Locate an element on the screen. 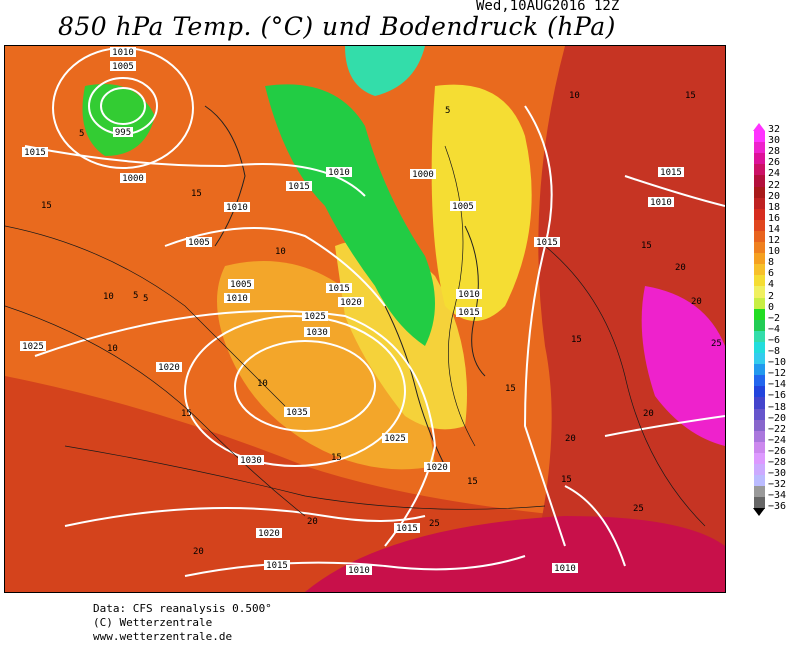 Image resolution: width=789 pixels, height=645 pixels. legend-label: 20 is located at coordinates (774, 196).